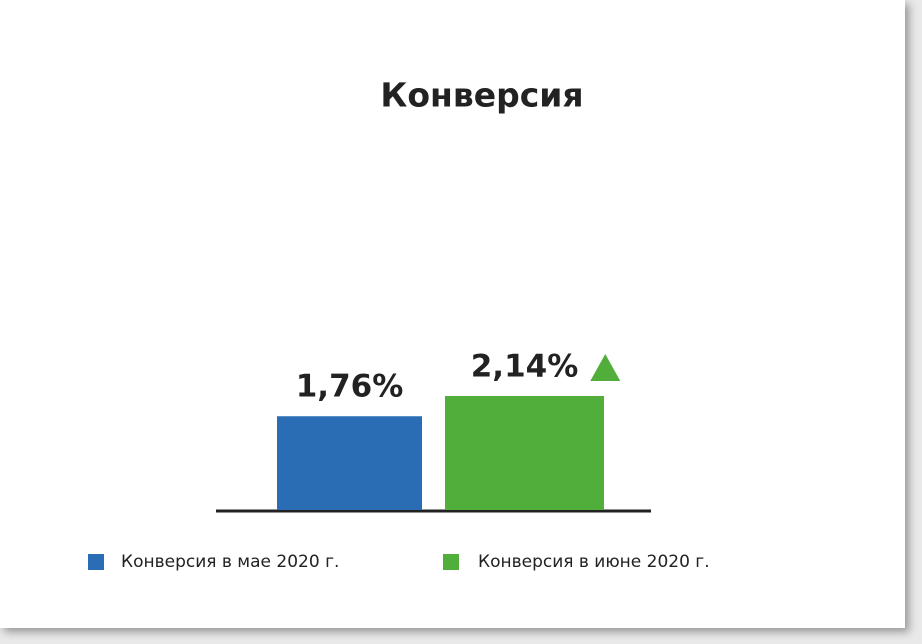 This screenshot has width=922, height=644. What do you see at coordinates (350, 387) in the screenshot?
I see `value-label: 1,76%` at bounding box center [350, 387].